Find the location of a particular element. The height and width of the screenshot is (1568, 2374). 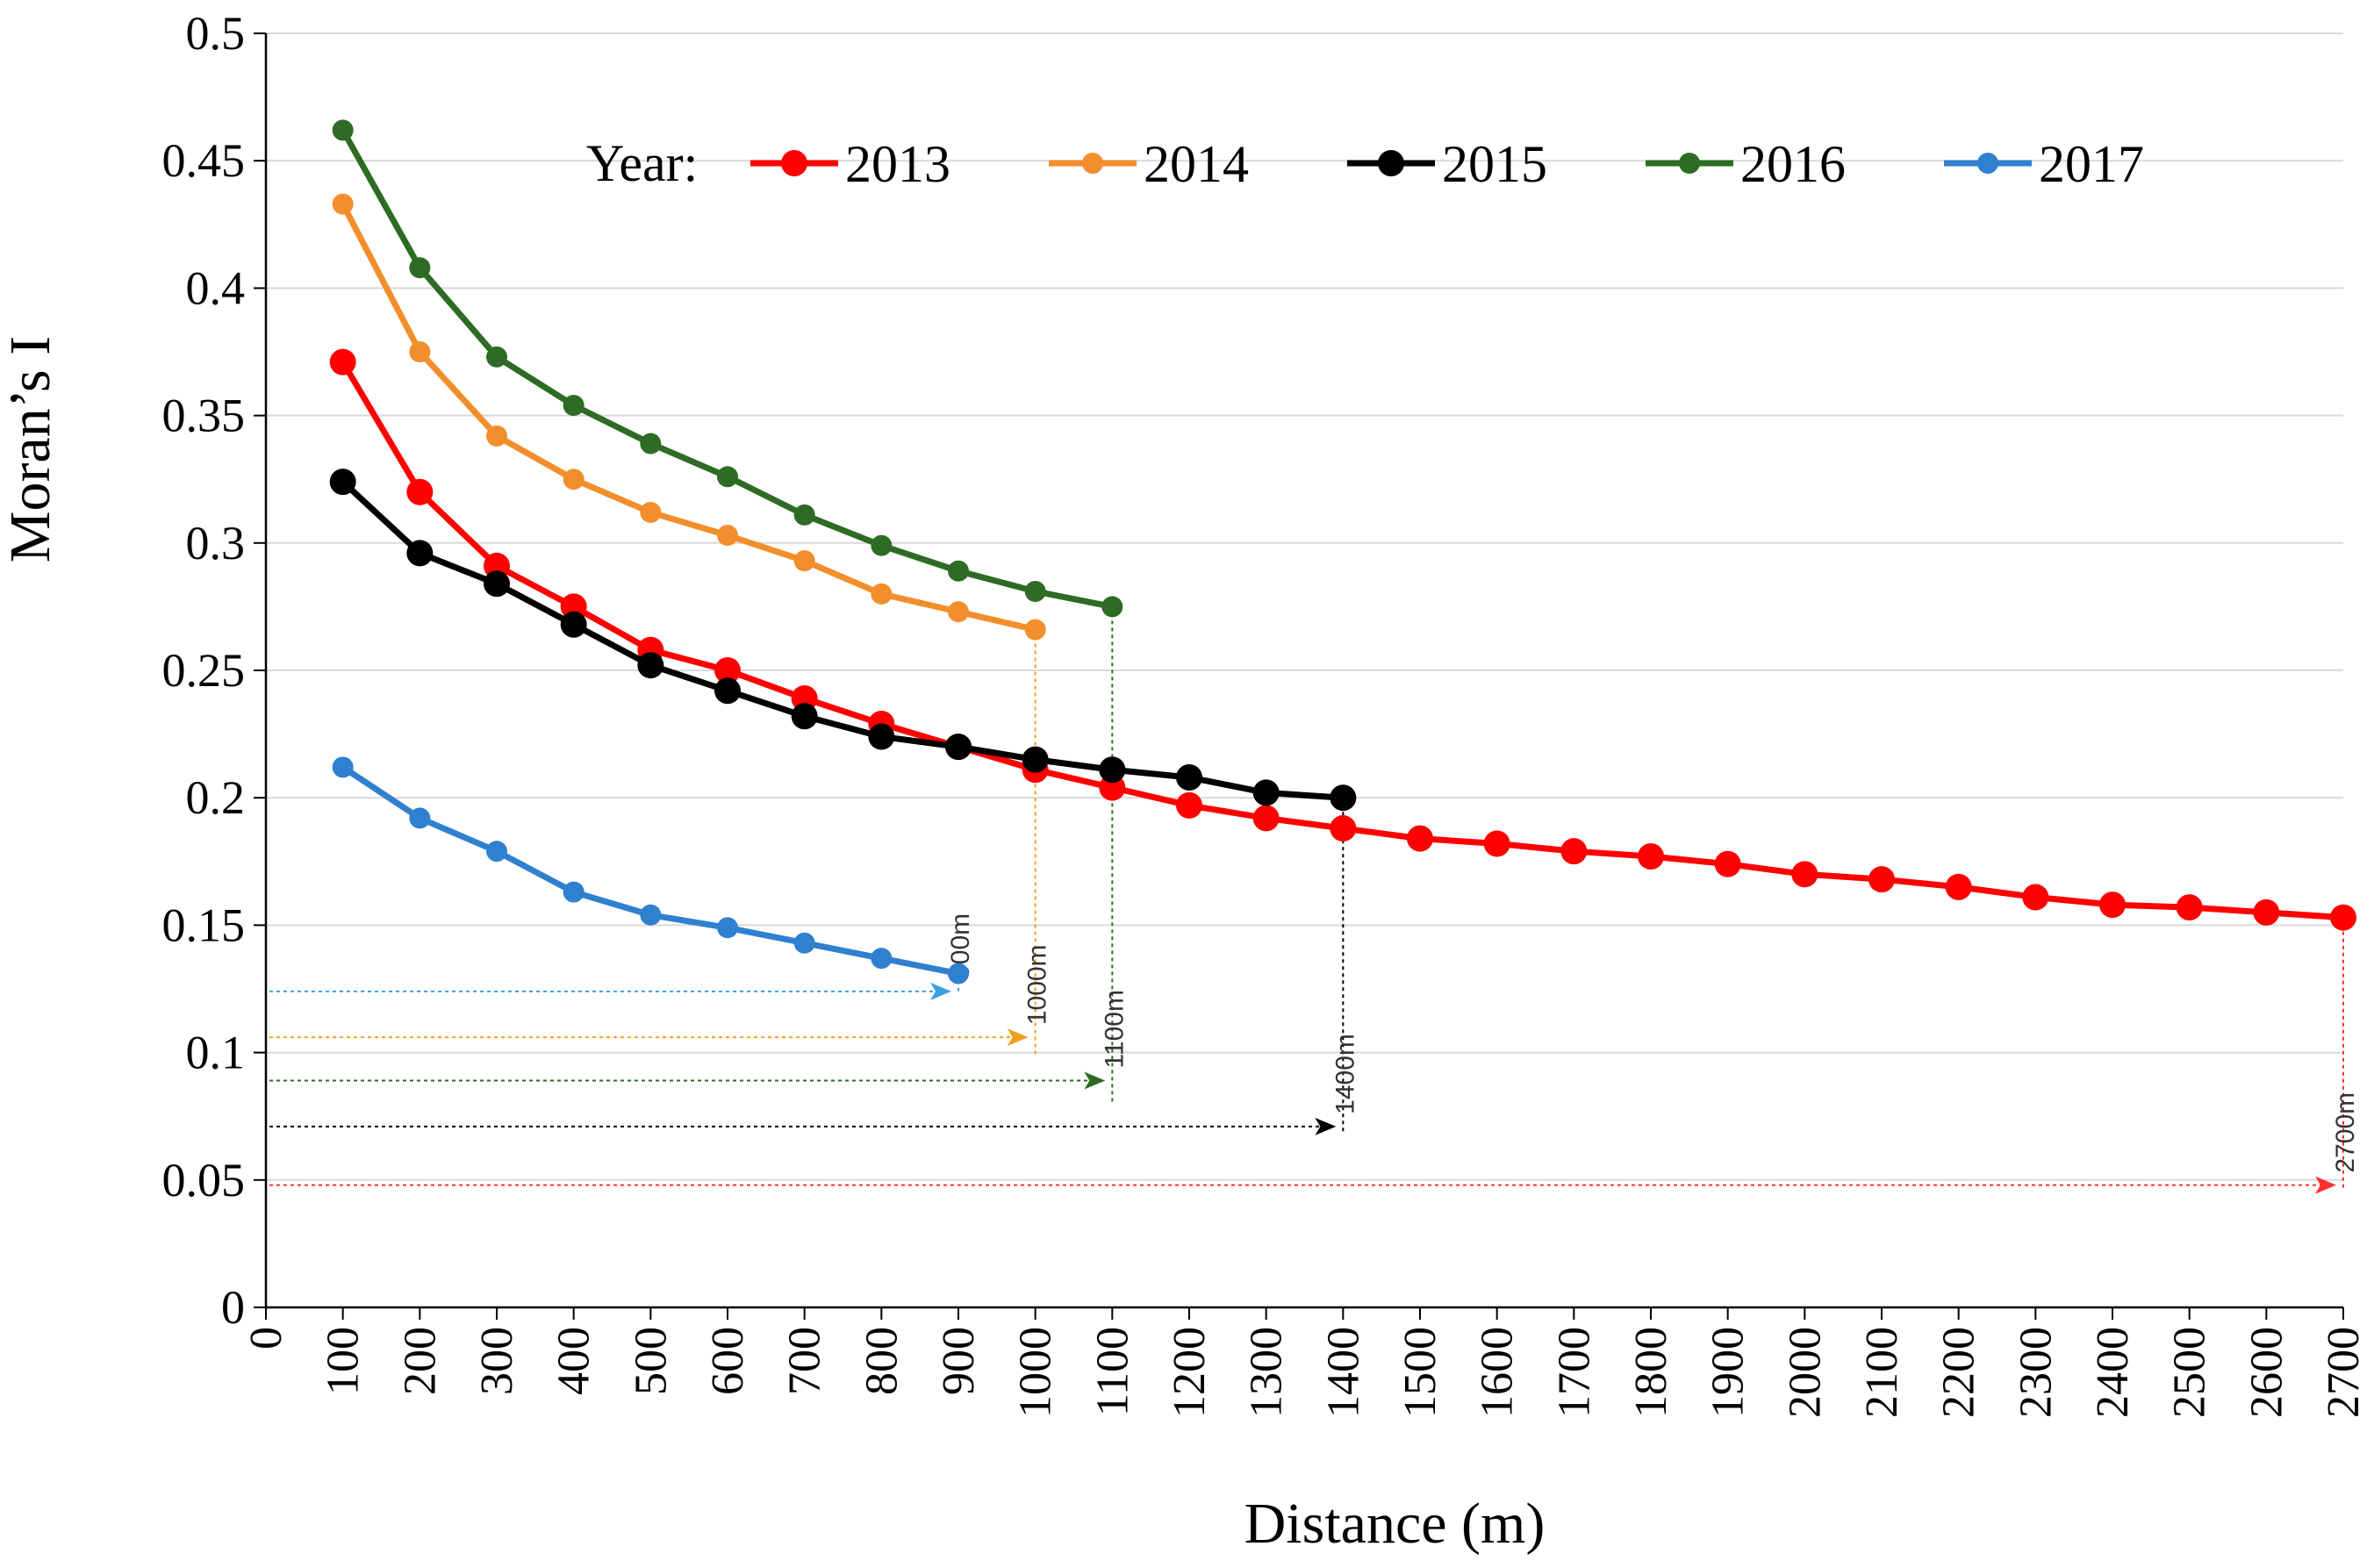

x-tick-label: 2200 is located at coordinates (1959, 1372).